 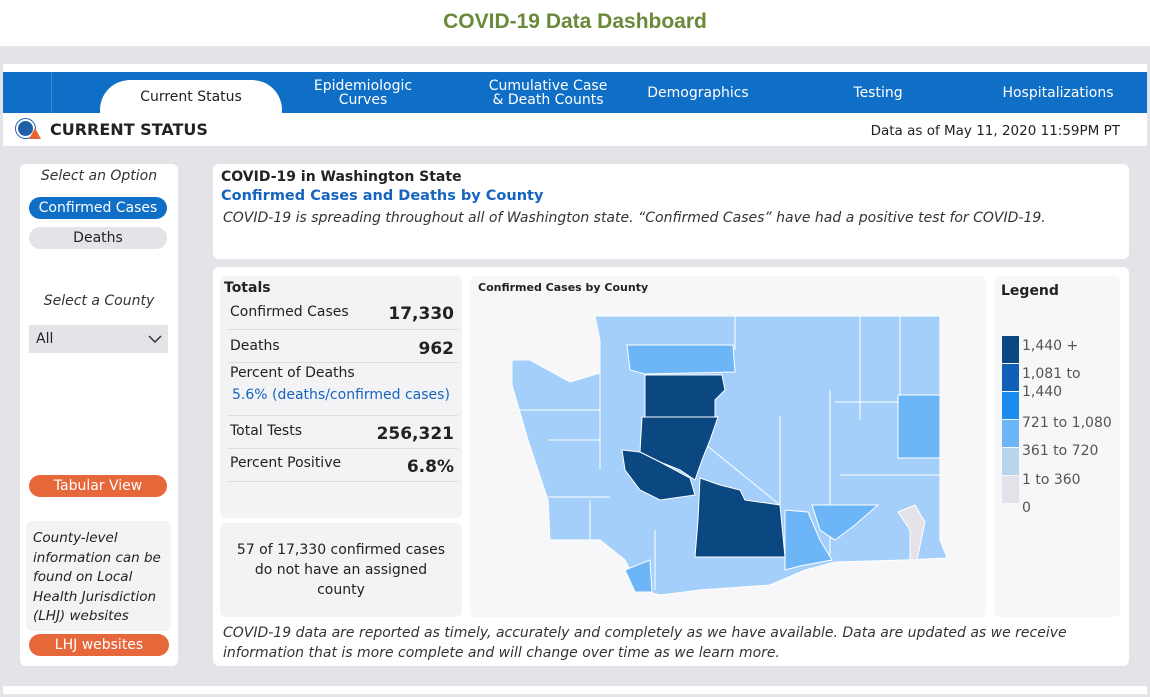 What do you see at coordinates (155, 339) in the screenshot?
I see `chevron-down-icon` at bounding box center [155, 339].